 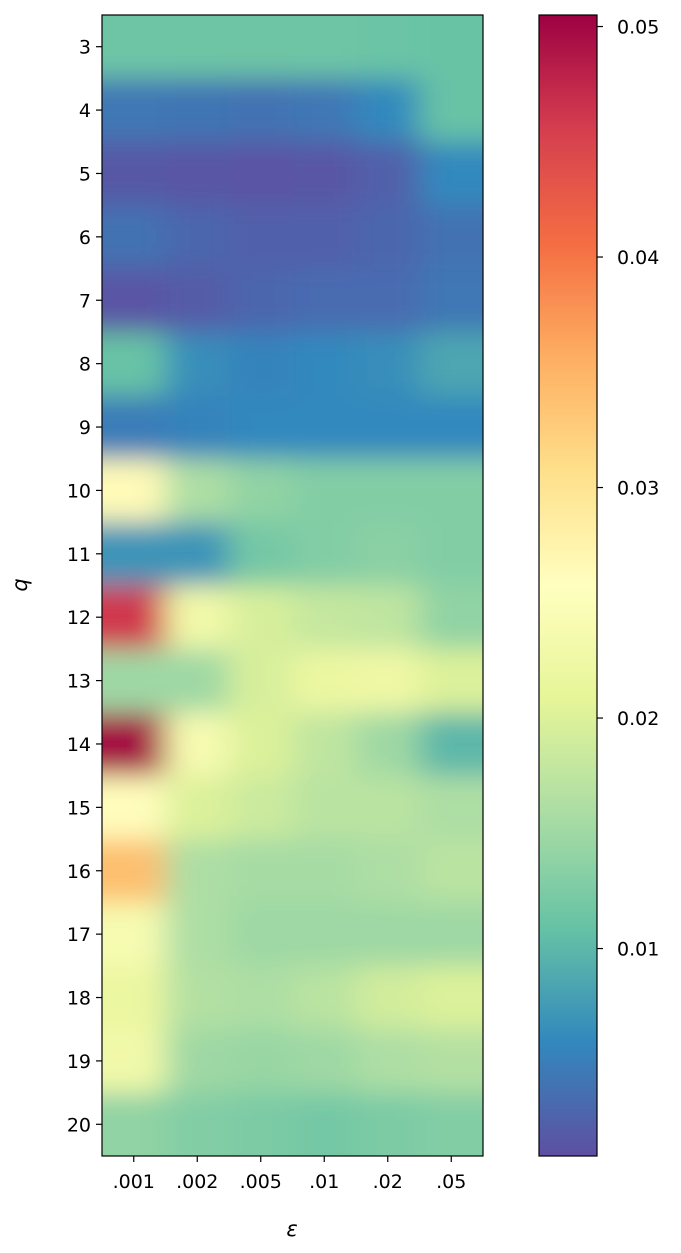 I want to click on colorbar-tick-label: 0.02, so click(x=638, y=719).